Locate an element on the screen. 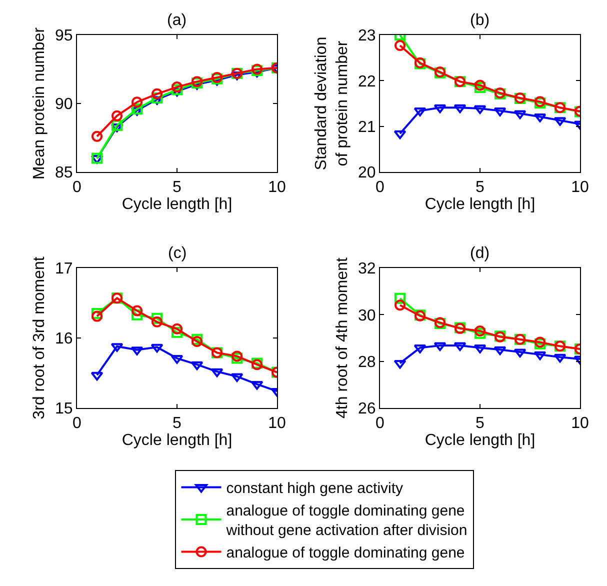 This screenshot has width=607, height=586. y-tick-label: 16 is located at coordinates (64, 339).